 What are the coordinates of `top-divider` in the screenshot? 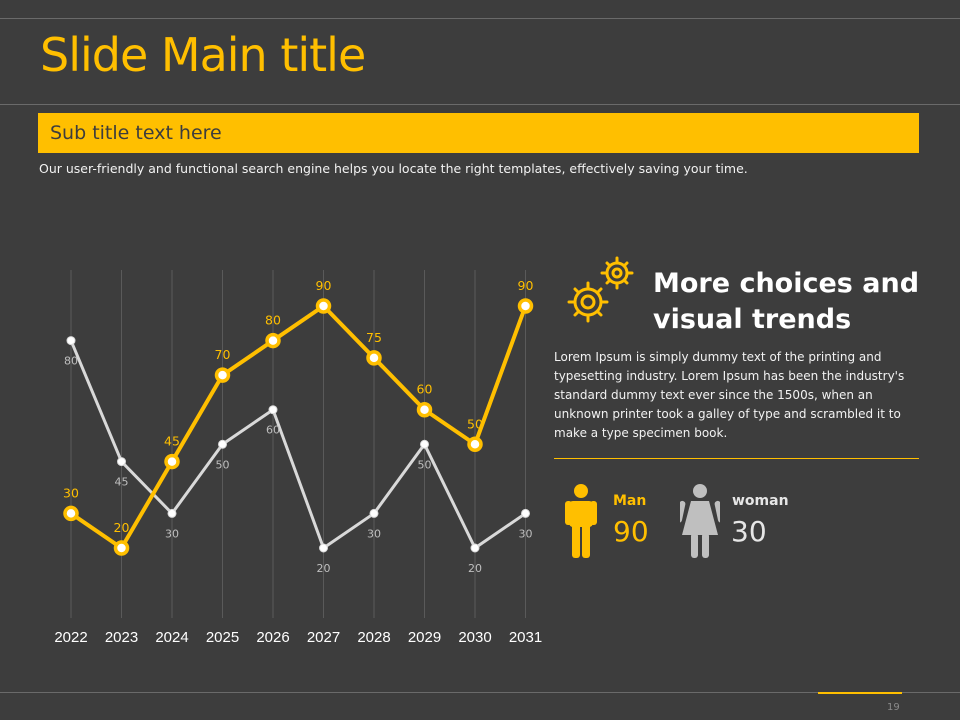 It's located at (480, 18).